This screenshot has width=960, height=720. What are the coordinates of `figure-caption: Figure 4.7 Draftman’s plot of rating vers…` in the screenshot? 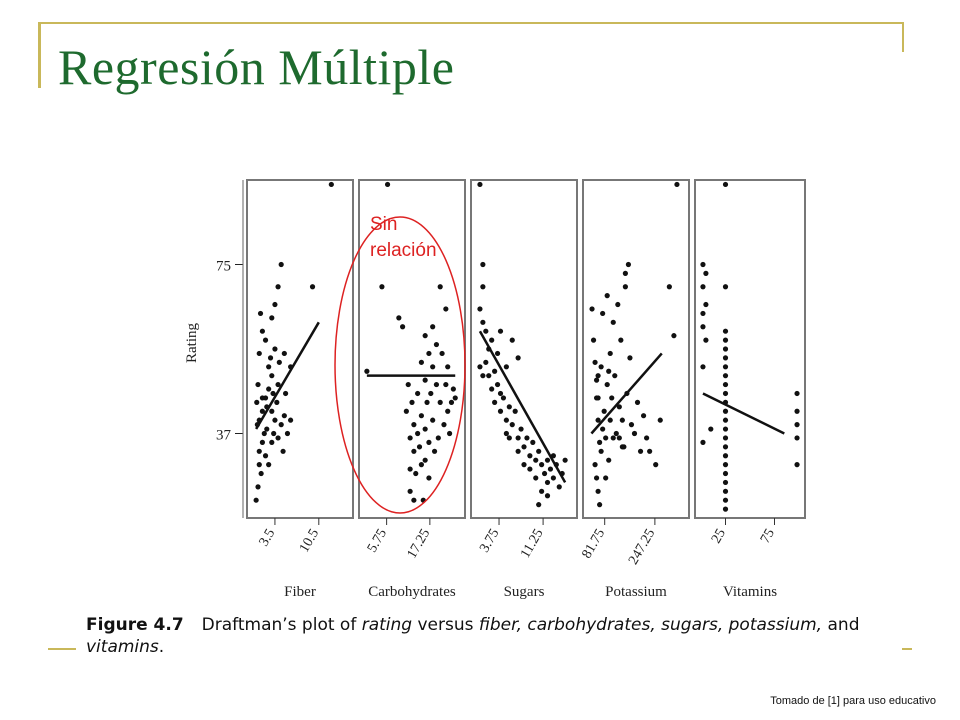 It's located at (501, 636).